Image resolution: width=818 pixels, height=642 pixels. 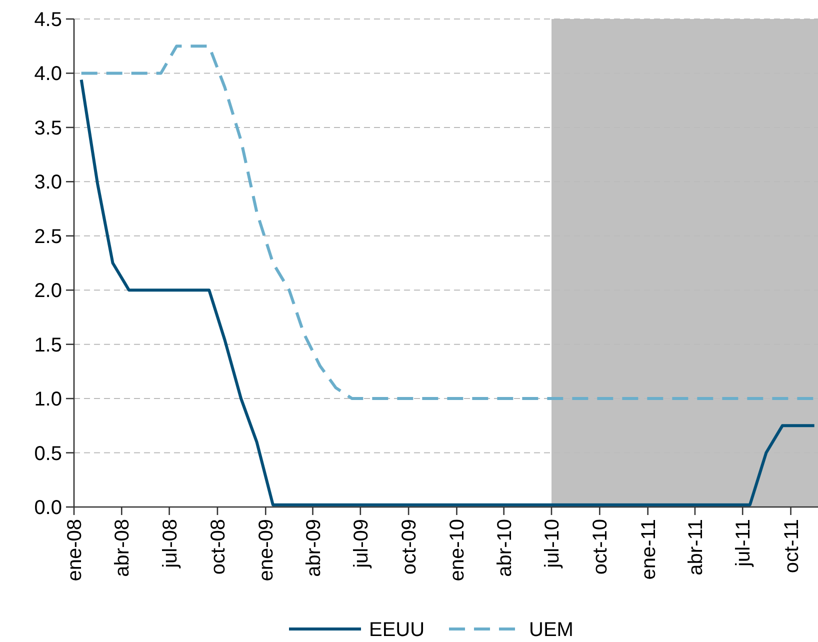 I want to click on x-tick-label: oct-08, so click(x=218, y=547).